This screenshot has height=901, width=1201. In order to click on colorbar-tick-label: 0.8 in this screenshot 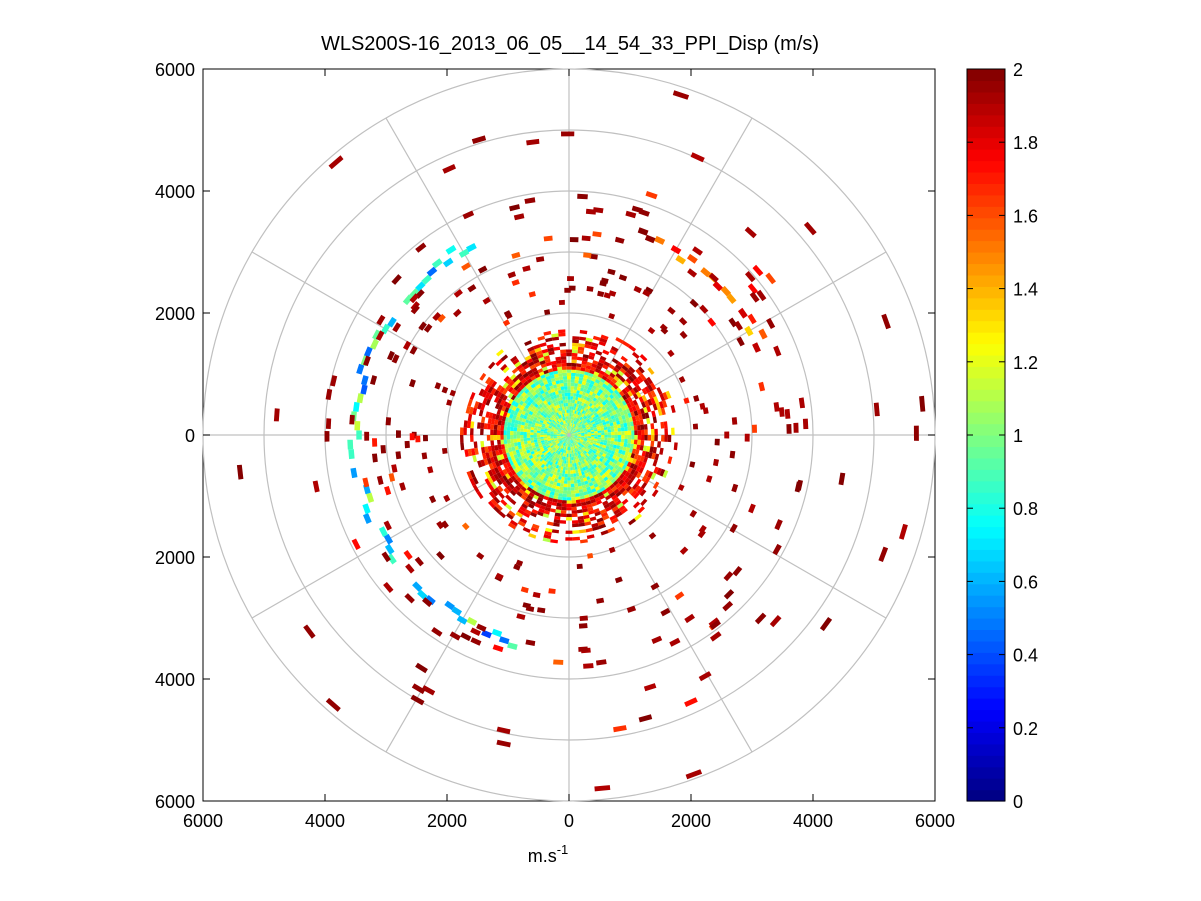, I will do `click(1025, 509)`.